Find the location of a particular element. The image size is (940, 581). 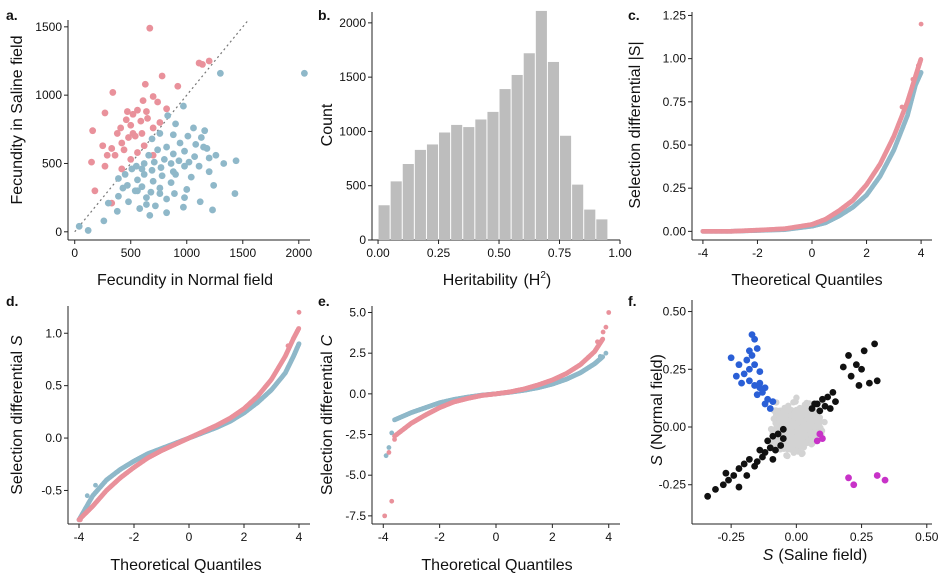

panel-c-y-tick-label: 1.25 is located at coordinates (675, 15).